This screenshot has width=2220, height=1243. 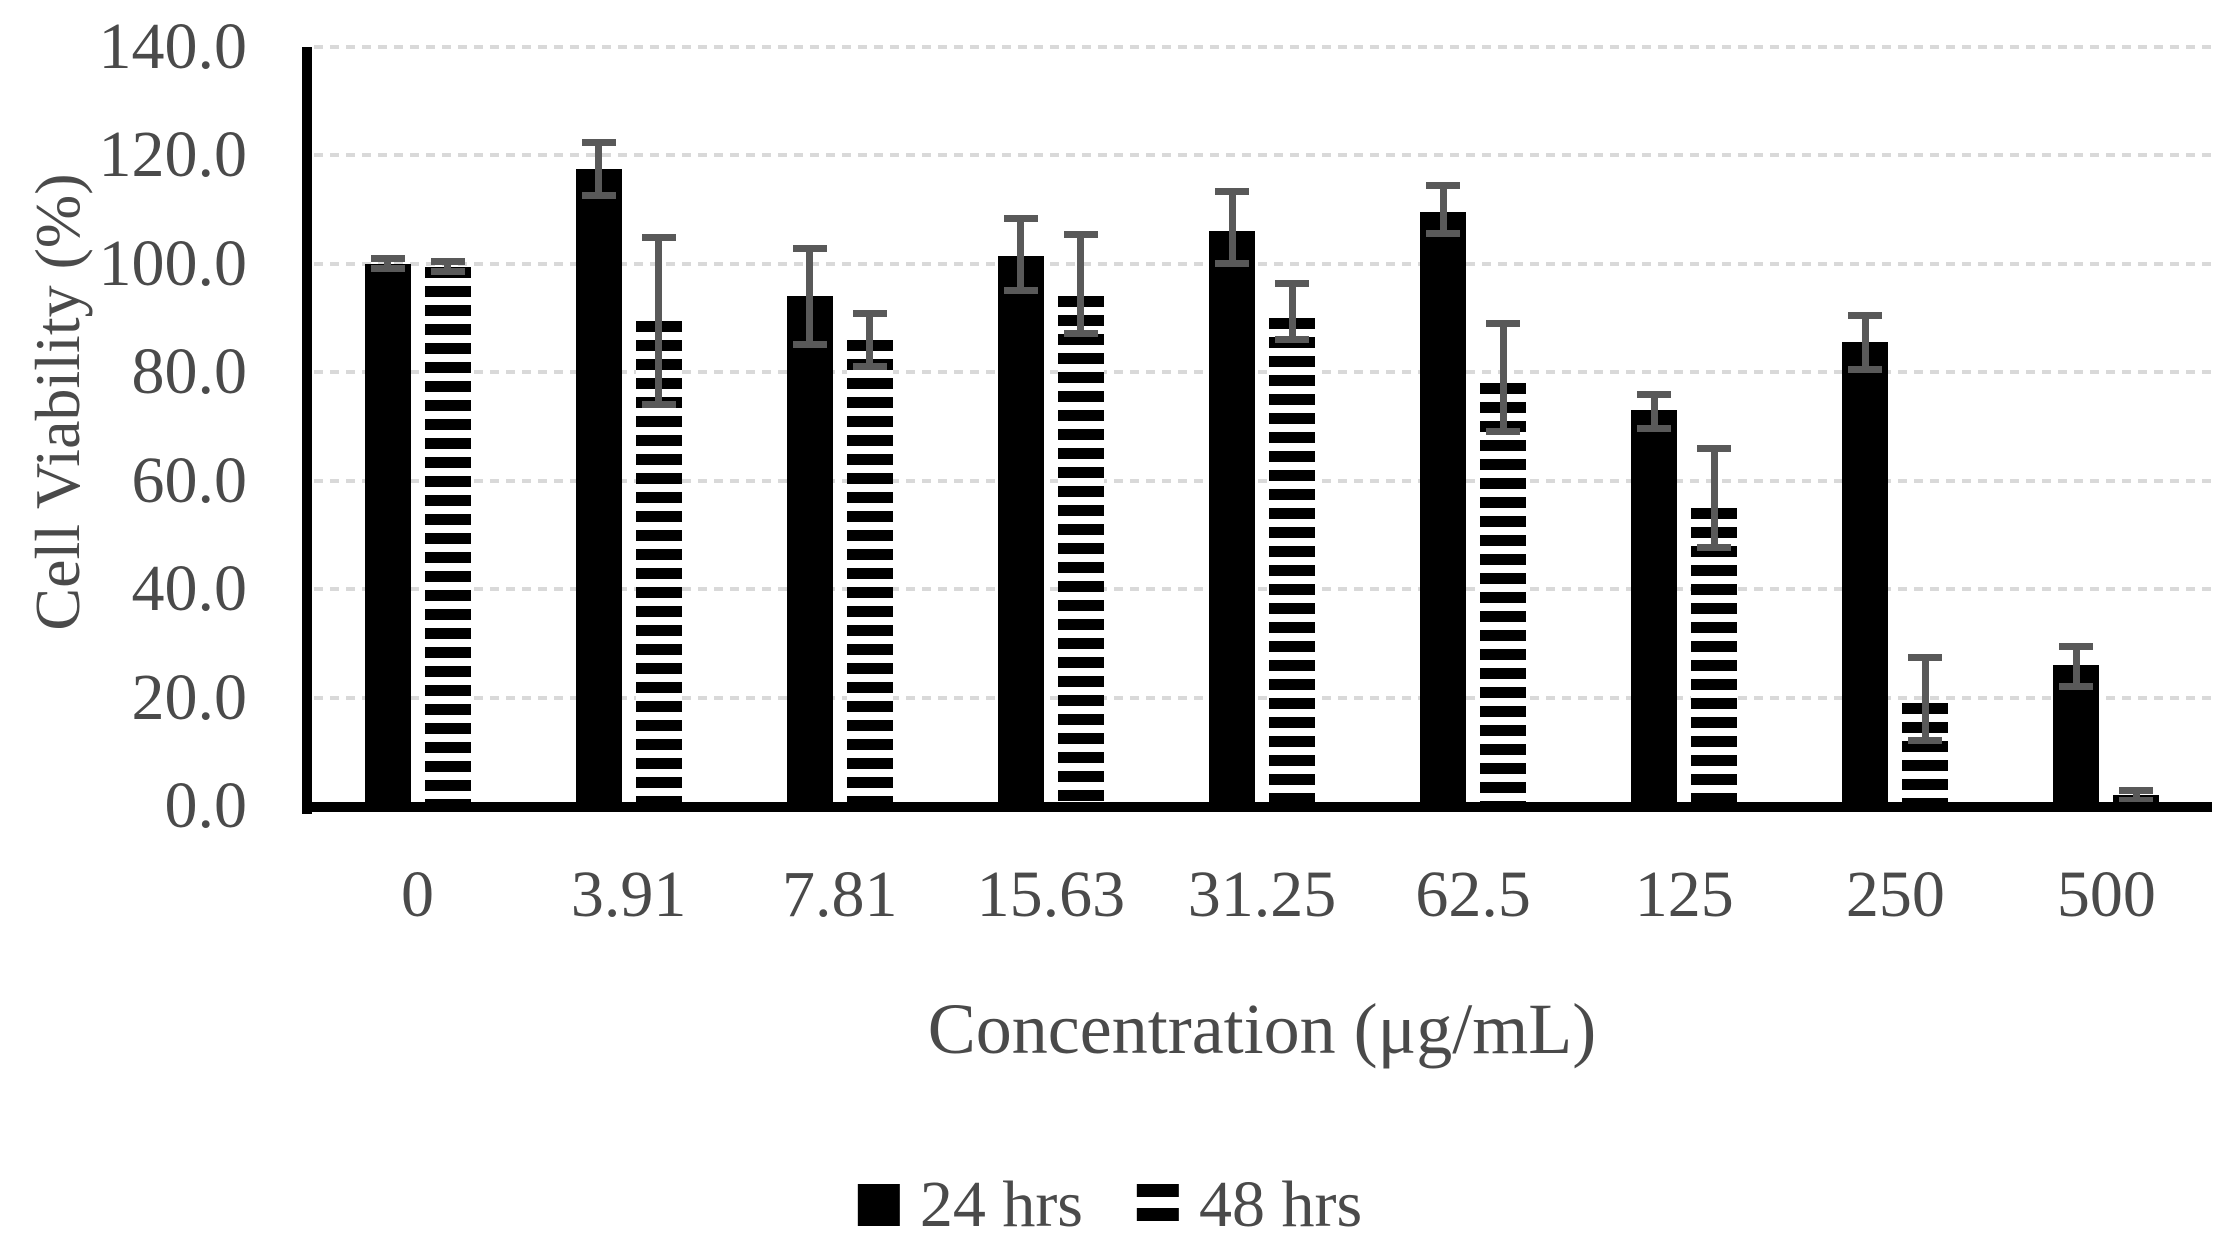 What do you see at coordinates (2106, 894) in the screenshot?
I see `x-tick-label-500: 500` at bounding box center [2106, 894].